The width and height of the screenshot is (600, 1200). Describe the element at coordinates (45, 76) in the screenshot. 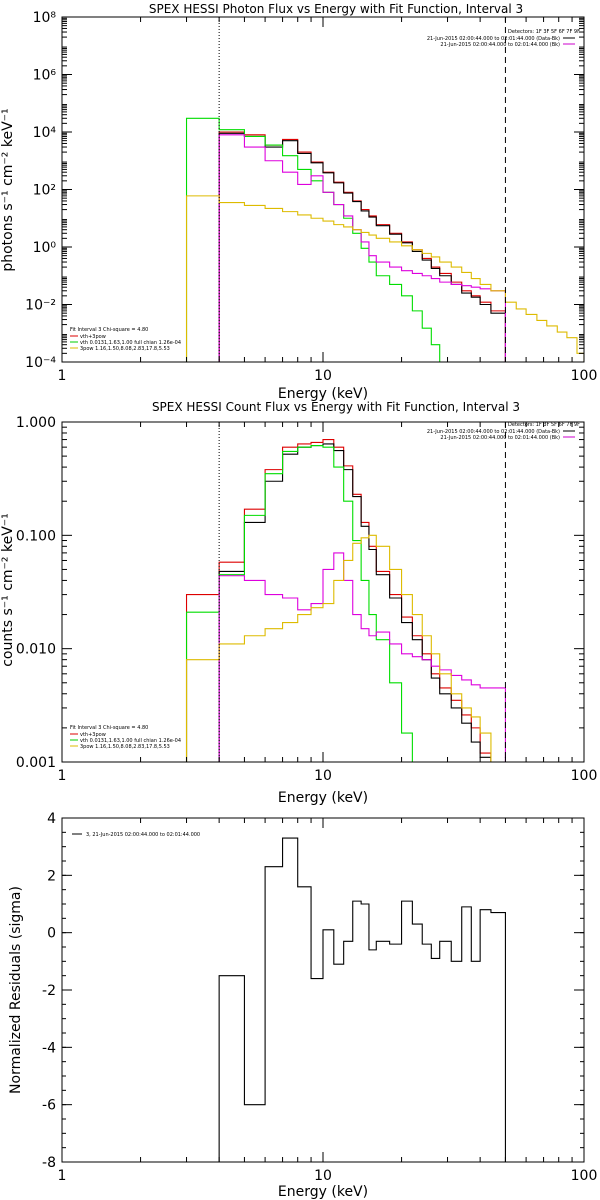

I see `photon-flux-y-tick-label: 10⁶` at that location.